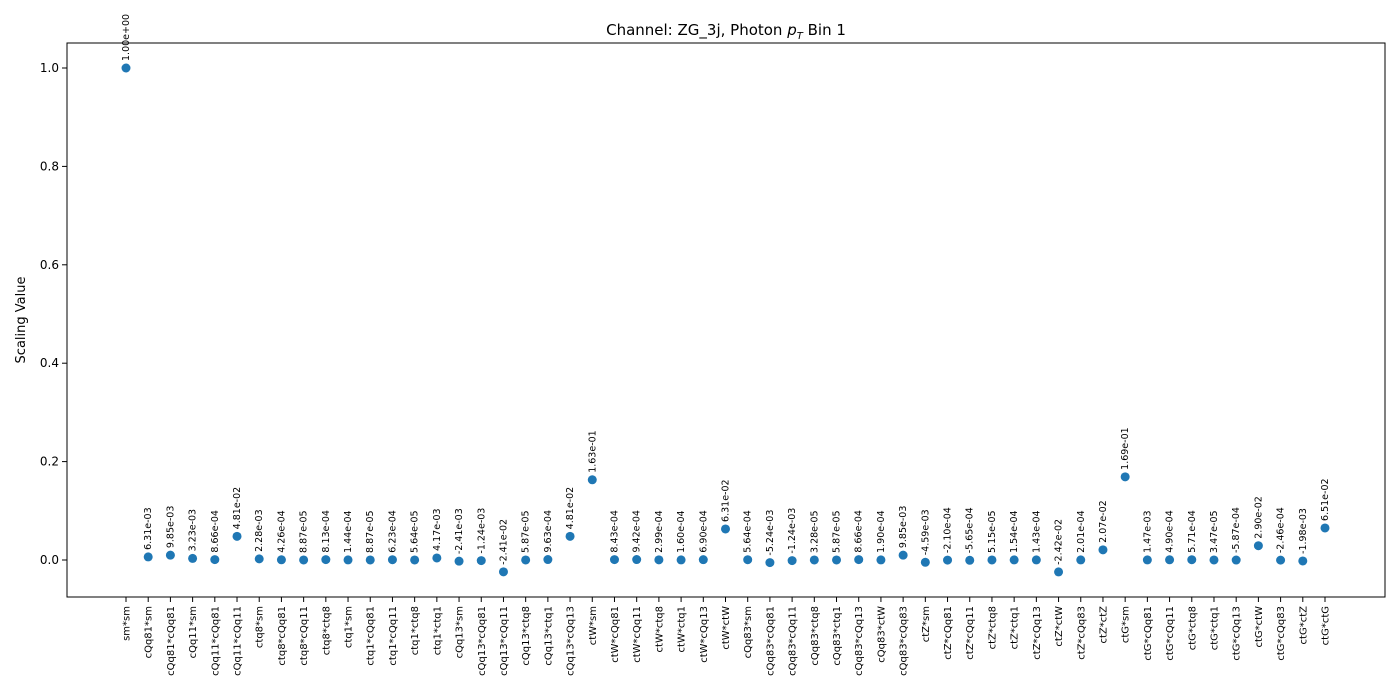 Image resolution: width=1400 pixels, height=700 pixels. What do you see at coordinates (49, 560) in the screenshot?
I see `y-tick-label: 0.0` at bounding box center [49, 560].